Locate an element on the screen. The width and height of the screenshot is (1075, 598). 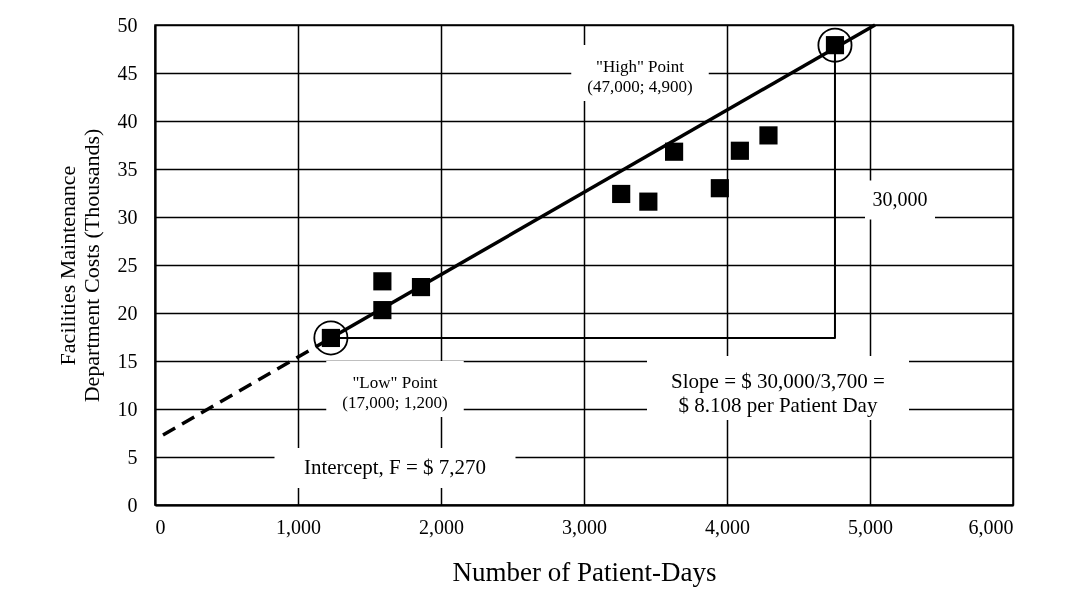
annotation: Slope = $ 30,000/3,700 = $ 8.108 per Patient Day is located at coordinates (778, 393).